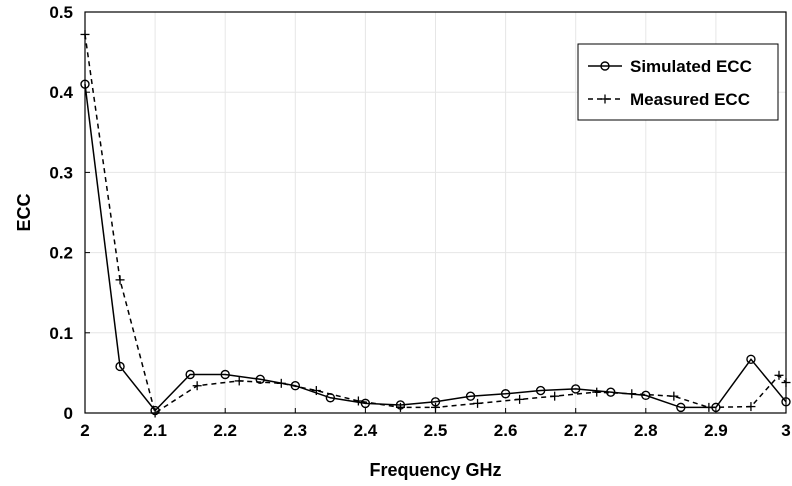  I want to click on legend-label-simulated: Simulated ECC, so click(691, 66).